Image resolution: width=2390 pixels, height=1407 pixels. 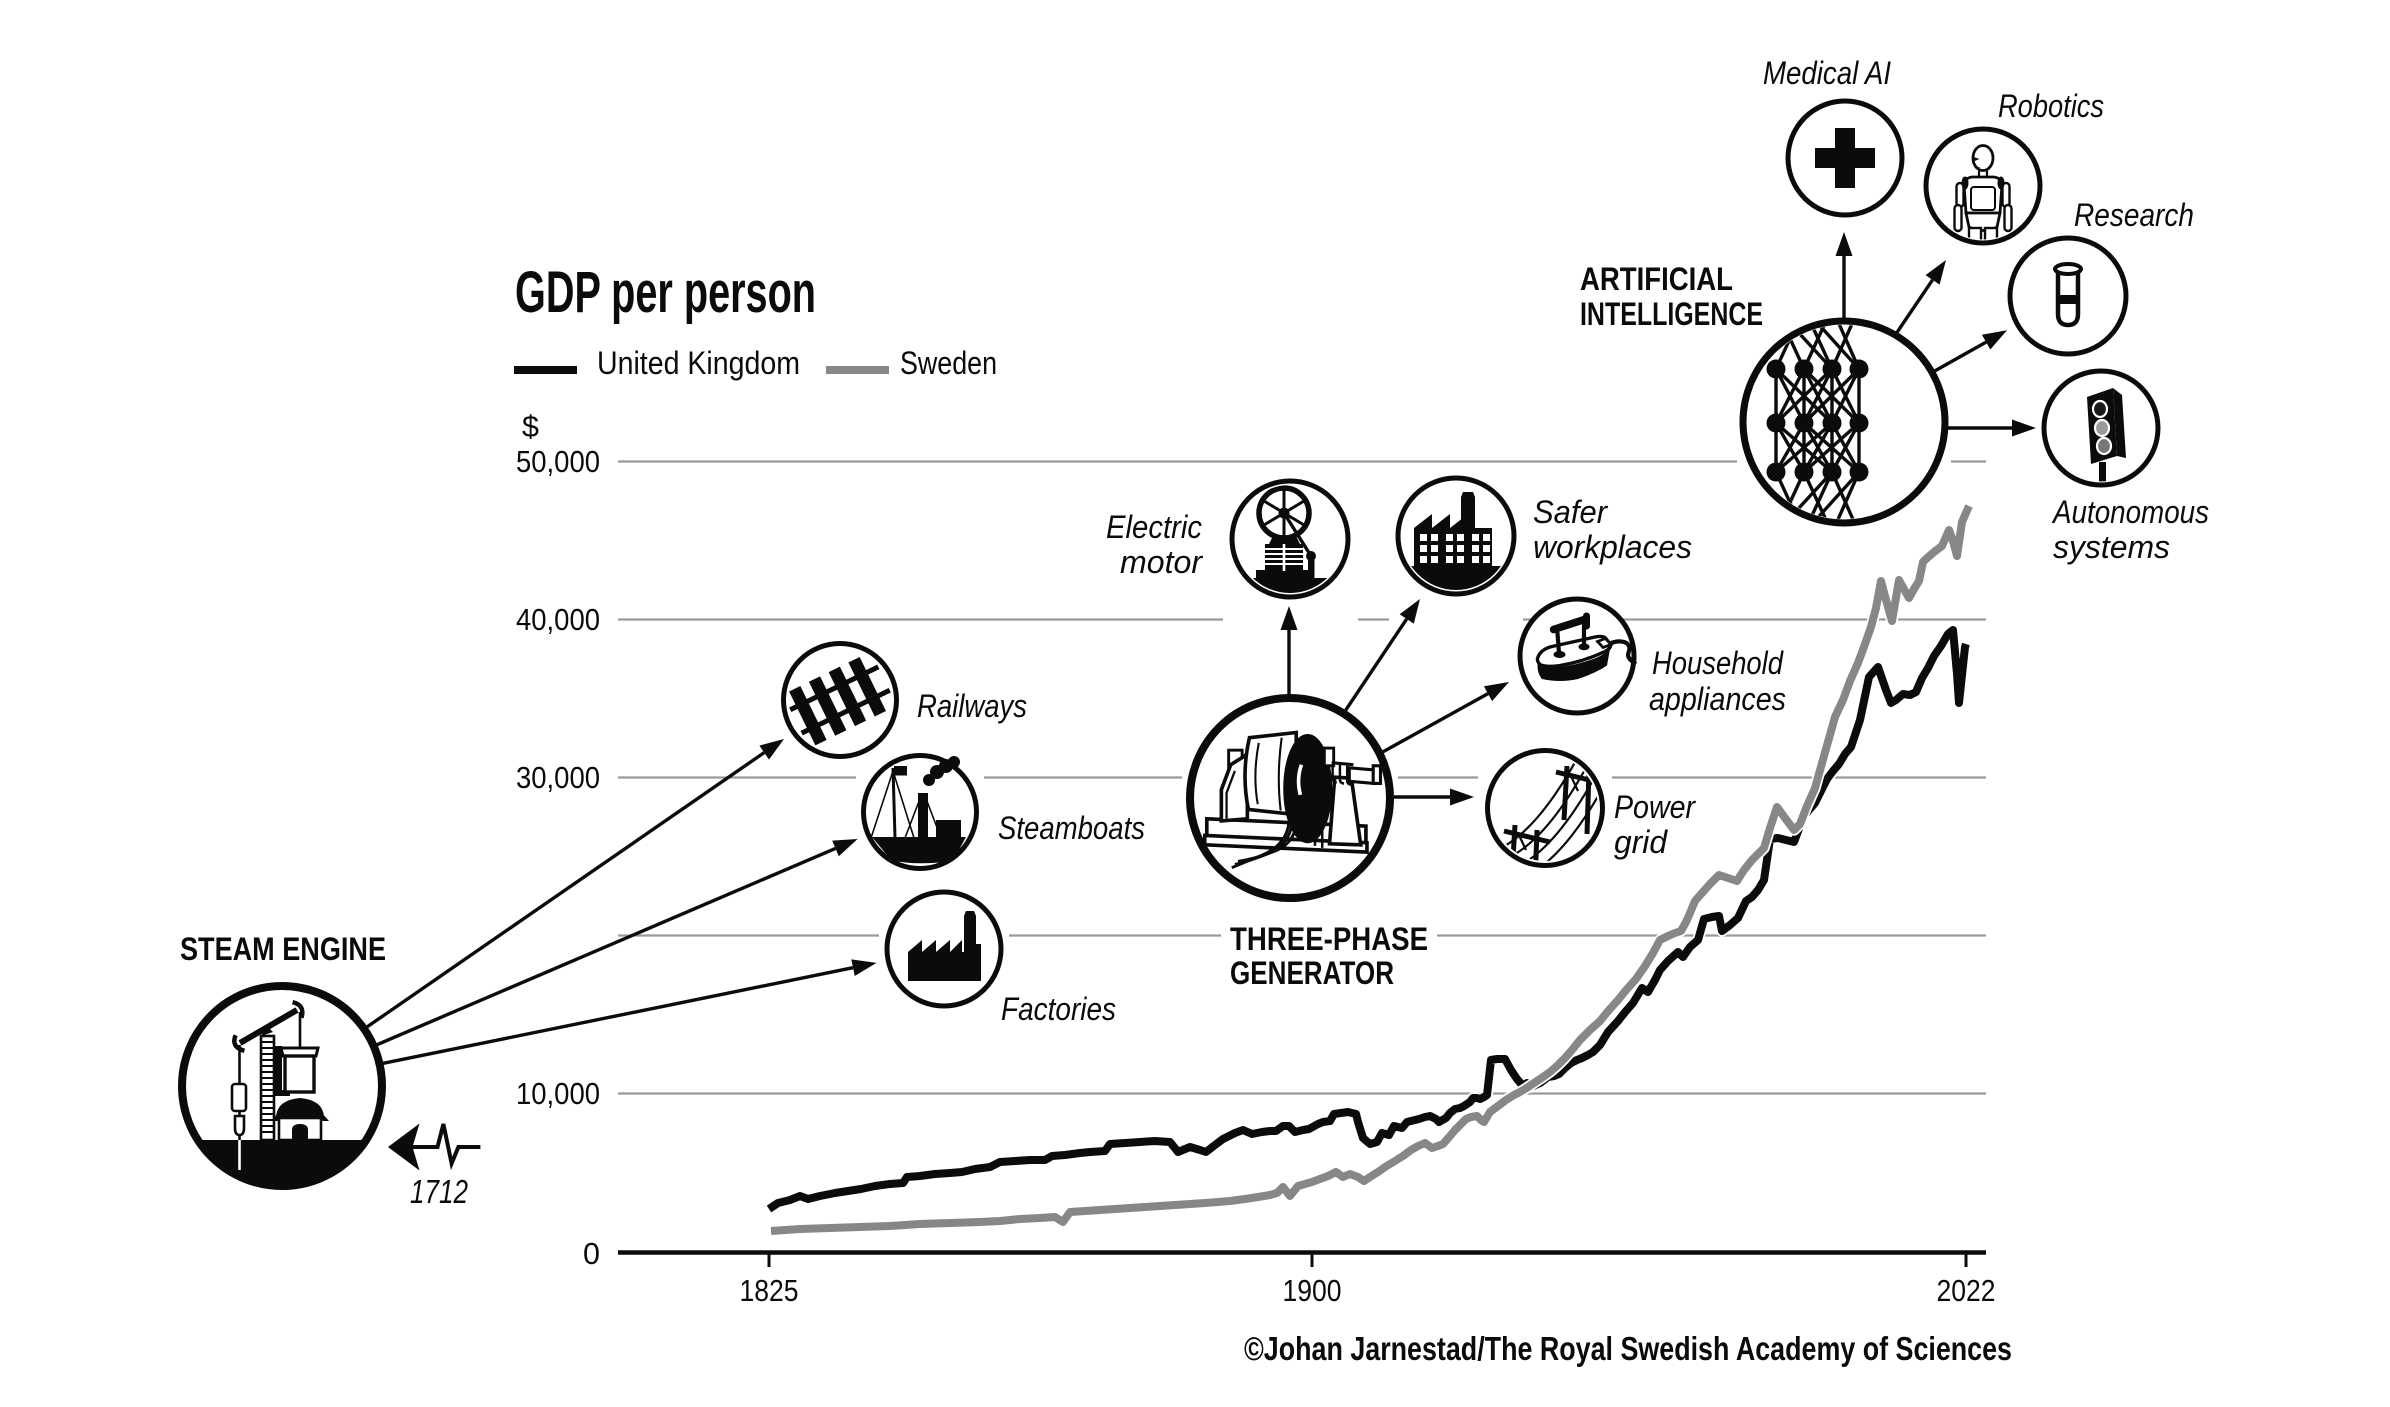 What do you see at coordinates (591, 1254) in the screenshot?
I see `svg-text: 0` at bounding box center [591, 1254].